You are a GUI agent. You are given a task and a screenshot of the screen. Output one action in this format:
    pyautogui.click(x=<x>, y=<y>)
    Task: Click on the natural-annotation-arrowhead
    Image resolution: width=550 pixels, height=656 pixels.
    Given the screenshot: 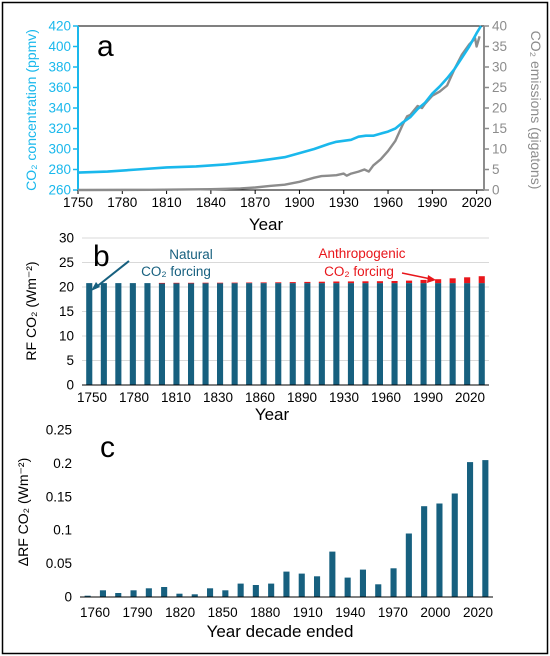 What is the action you would take?
    pyautogui.click(x=95, y=286)
    